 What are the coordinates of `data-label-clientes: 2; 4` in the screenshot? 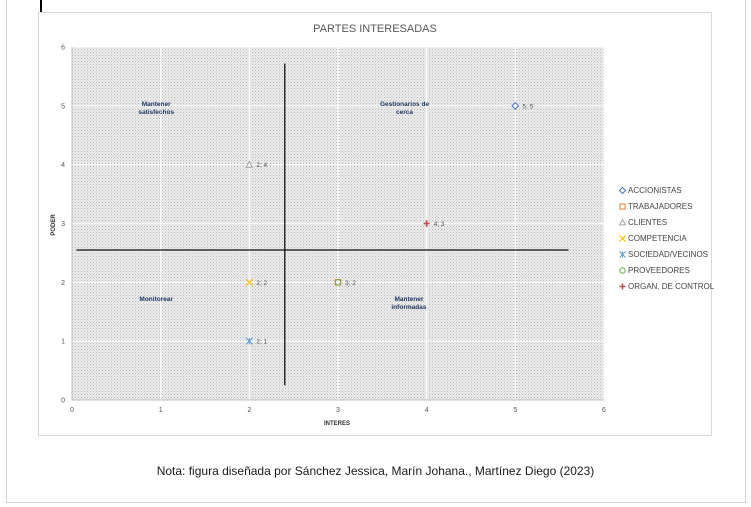 It's located at (261, 165).